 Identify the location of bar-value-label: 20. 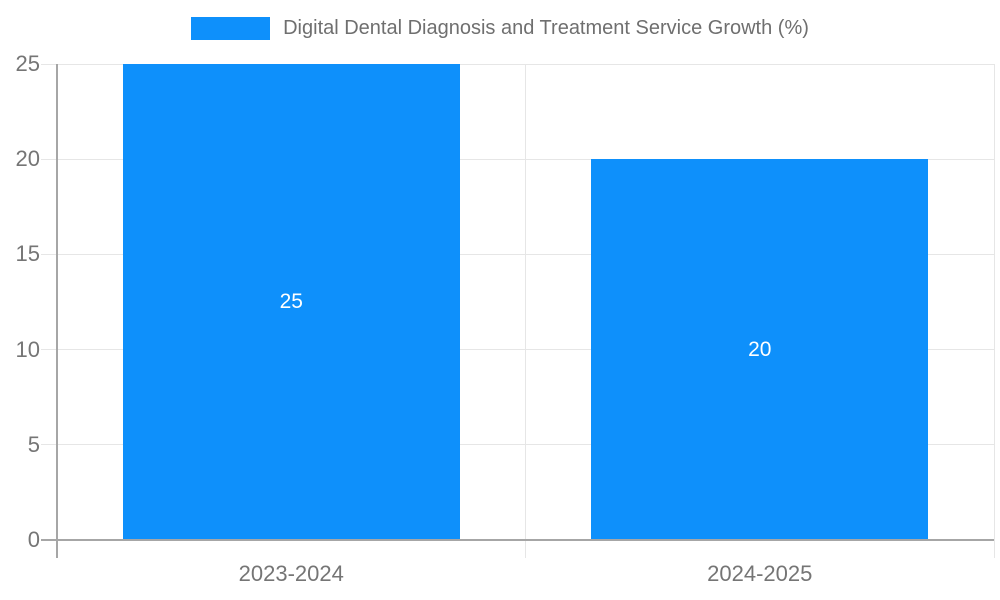
(760, 349).